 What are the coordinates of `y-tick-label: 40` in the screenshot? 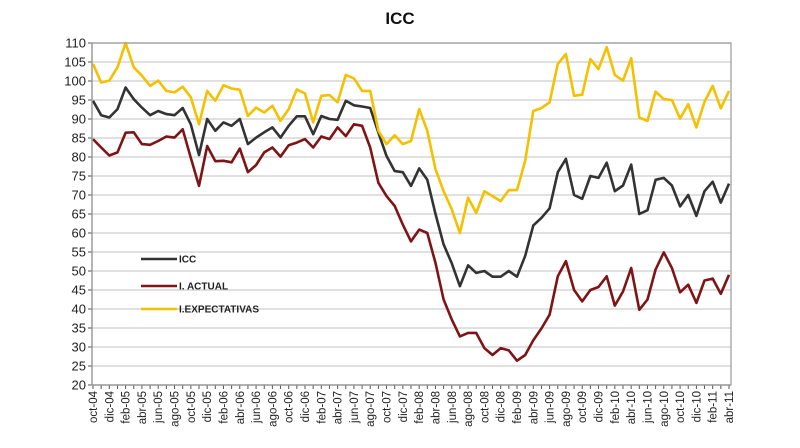 It's located at (79, 309).